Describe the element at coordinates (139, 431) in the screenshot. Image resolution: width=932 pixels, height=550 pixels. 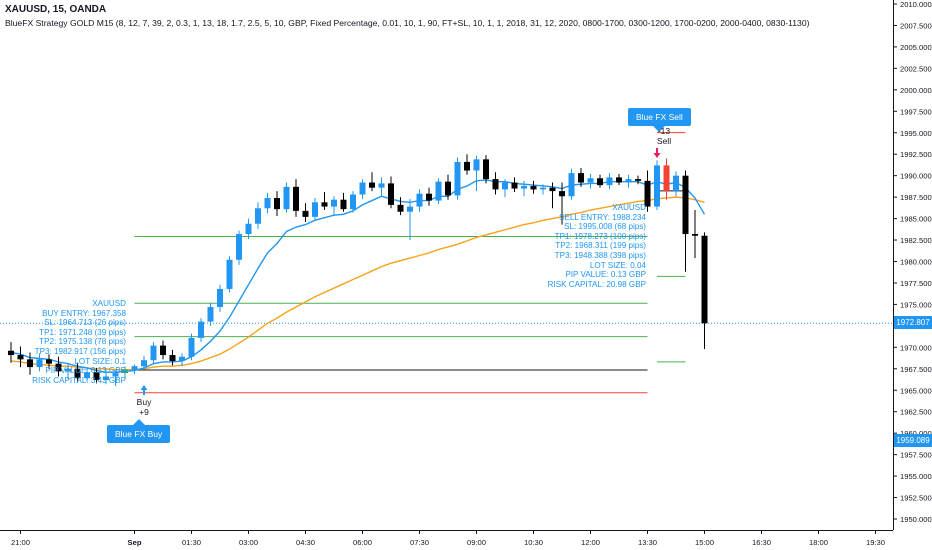
I see `buy-signal-callout: Blue FX Buy` at that location.